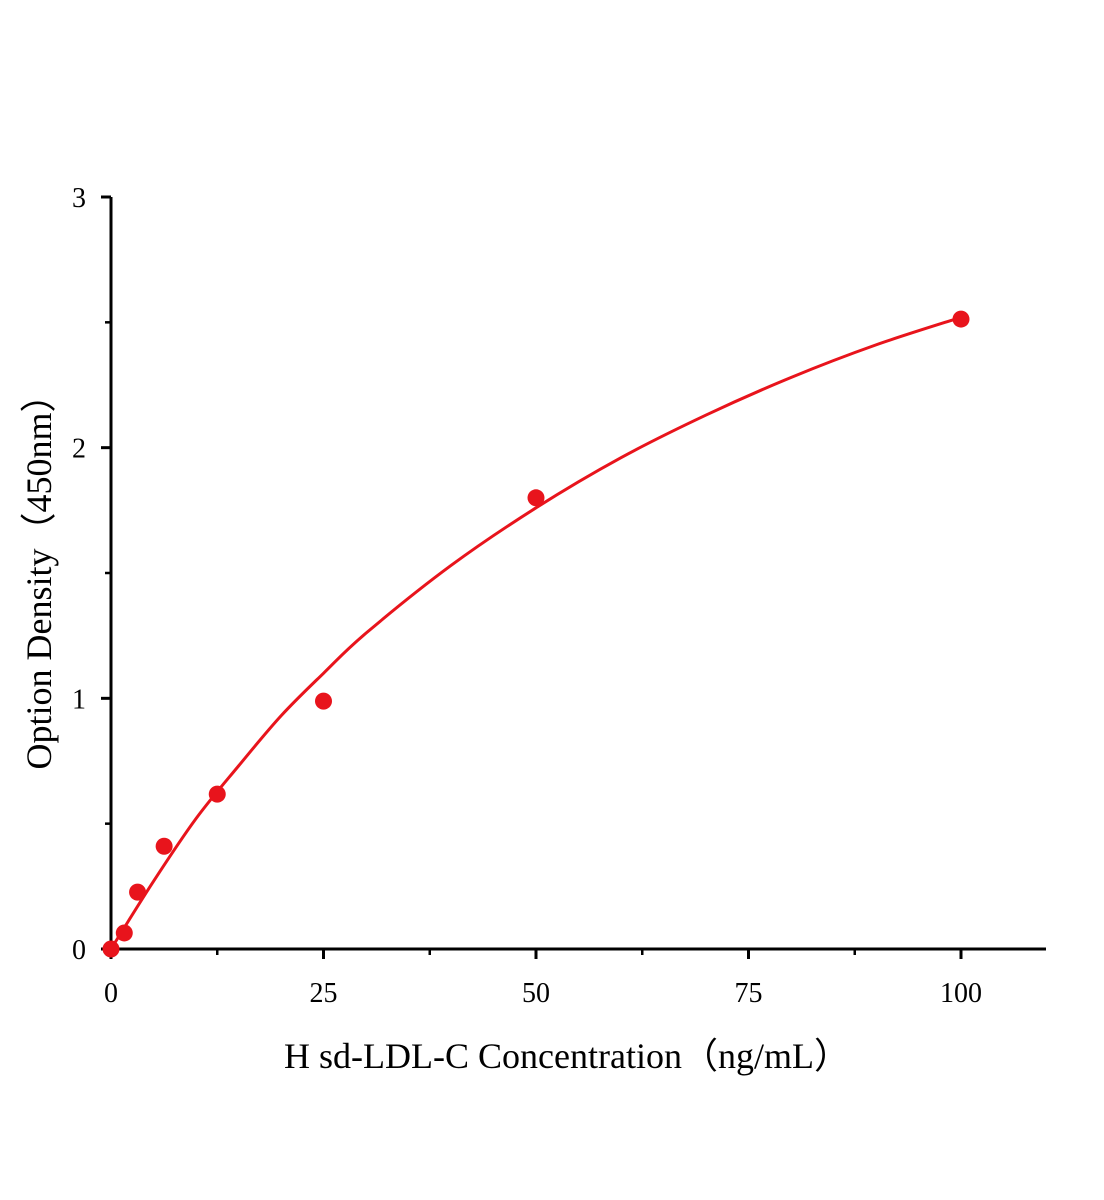 This screenshot has height=1200, width=1104. What do you see at coordinates (39, 573) in the screenshot?
I see `y-axis-label: Option Density（450nm）` at bounding box center [39, 573].